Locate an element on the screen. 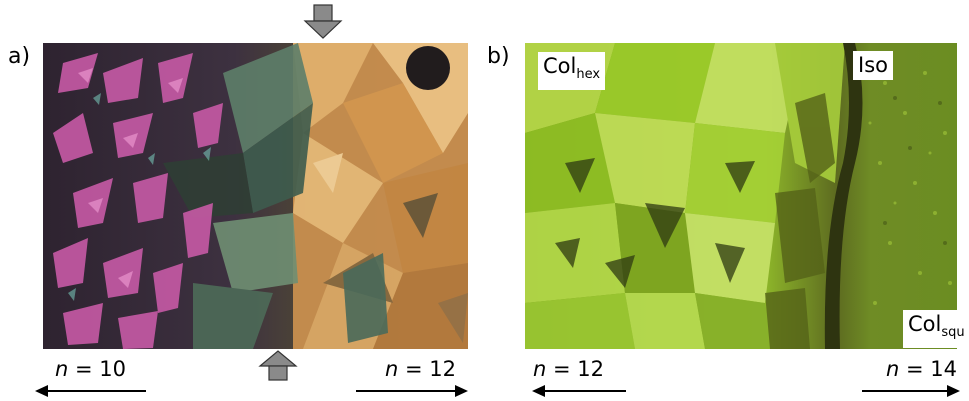 This screenshot has height=401, width=969. label-value: = 14 is located at coordinates (928, 369).